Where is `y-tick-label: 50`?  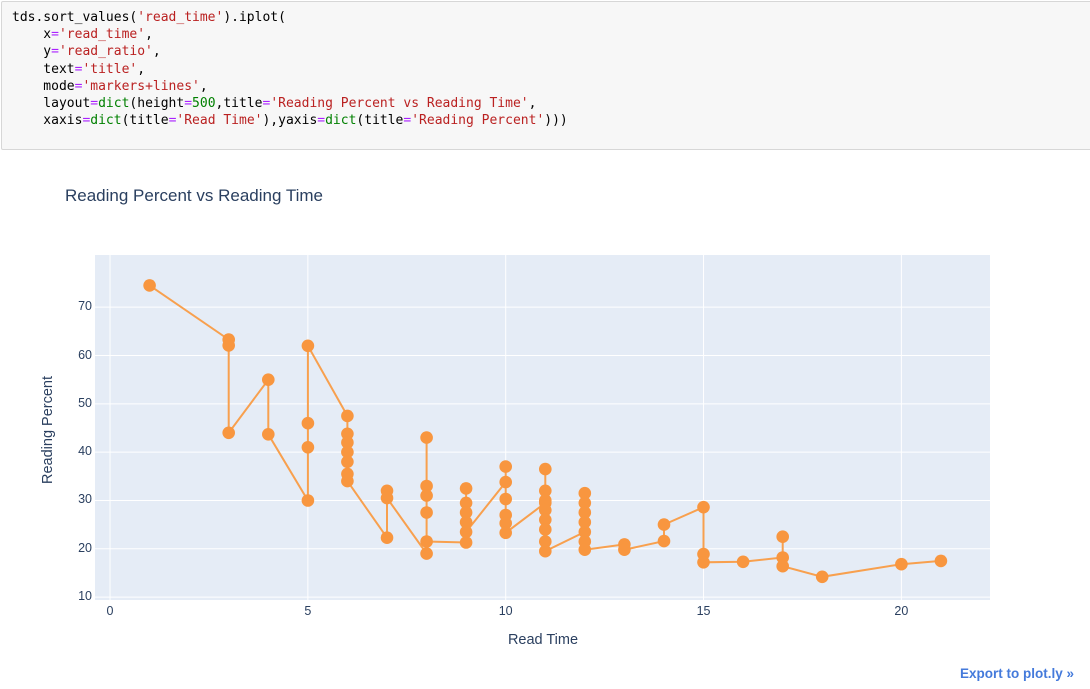 y-tick-label: 50 is located at coordinates (85, 402).